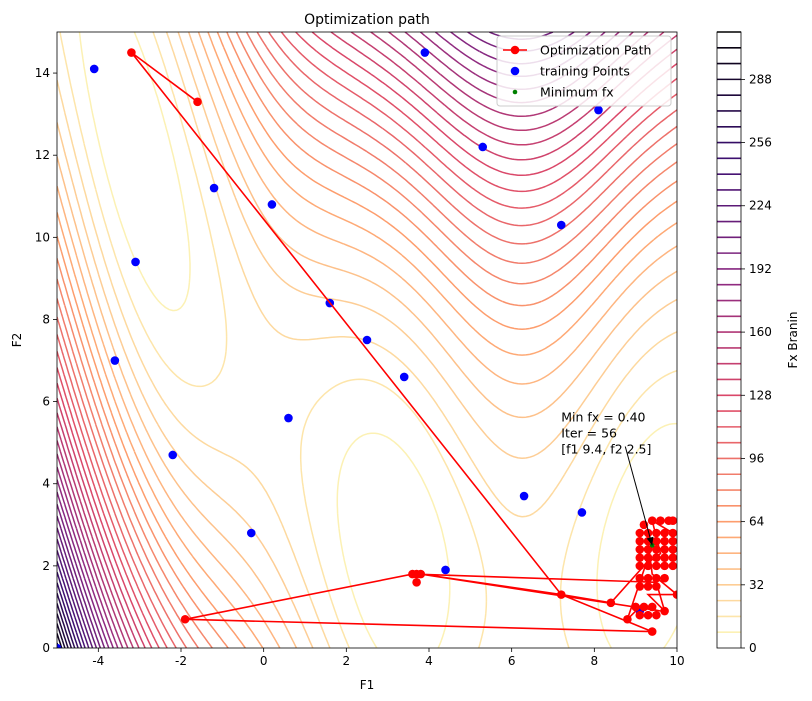 This screenshot has height=701, width=812. I want to click on colorbar-frame, so click(729, 340).